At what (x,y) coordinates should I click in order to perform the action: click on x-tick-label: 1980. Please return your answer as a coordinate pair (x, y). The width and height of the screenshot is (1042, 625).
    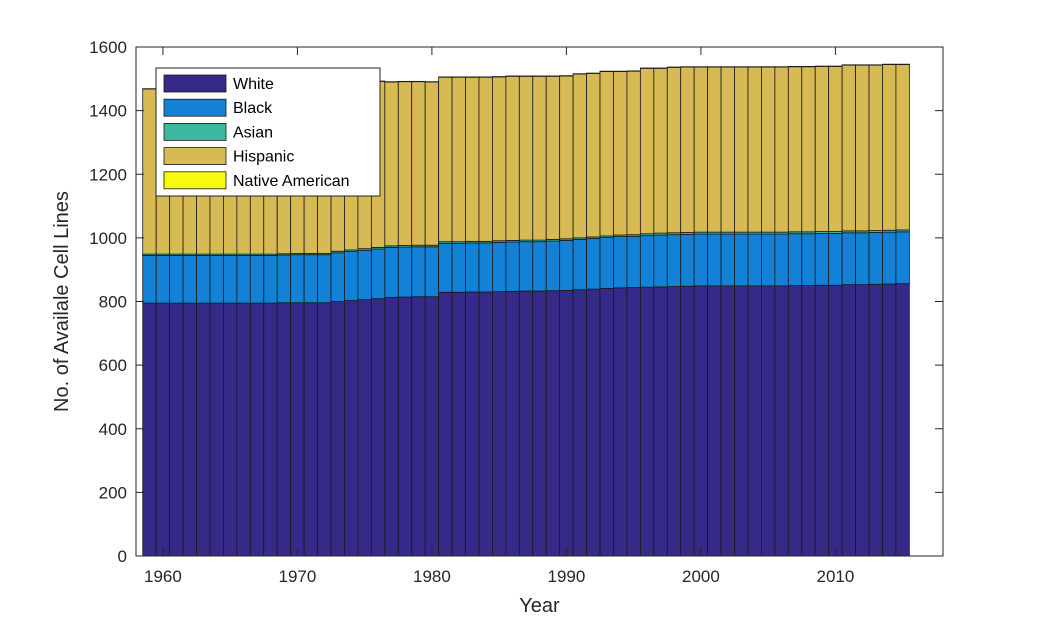
    Looking at the image, I should click on (432, 576).